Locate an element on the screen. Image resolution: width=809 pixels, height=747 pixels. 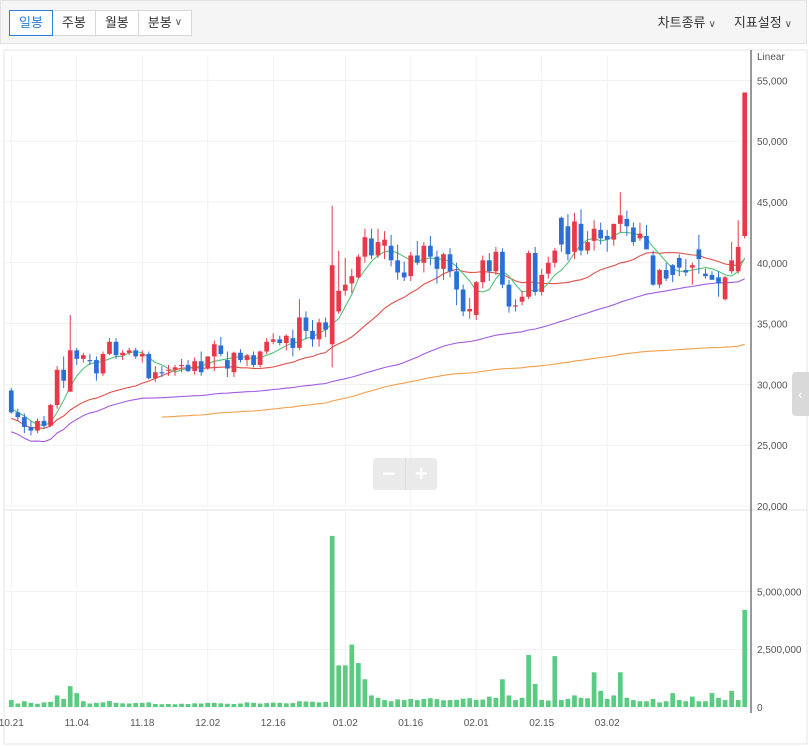
tab-weekly-label: 주봉 is located at coordinates (73, 22).